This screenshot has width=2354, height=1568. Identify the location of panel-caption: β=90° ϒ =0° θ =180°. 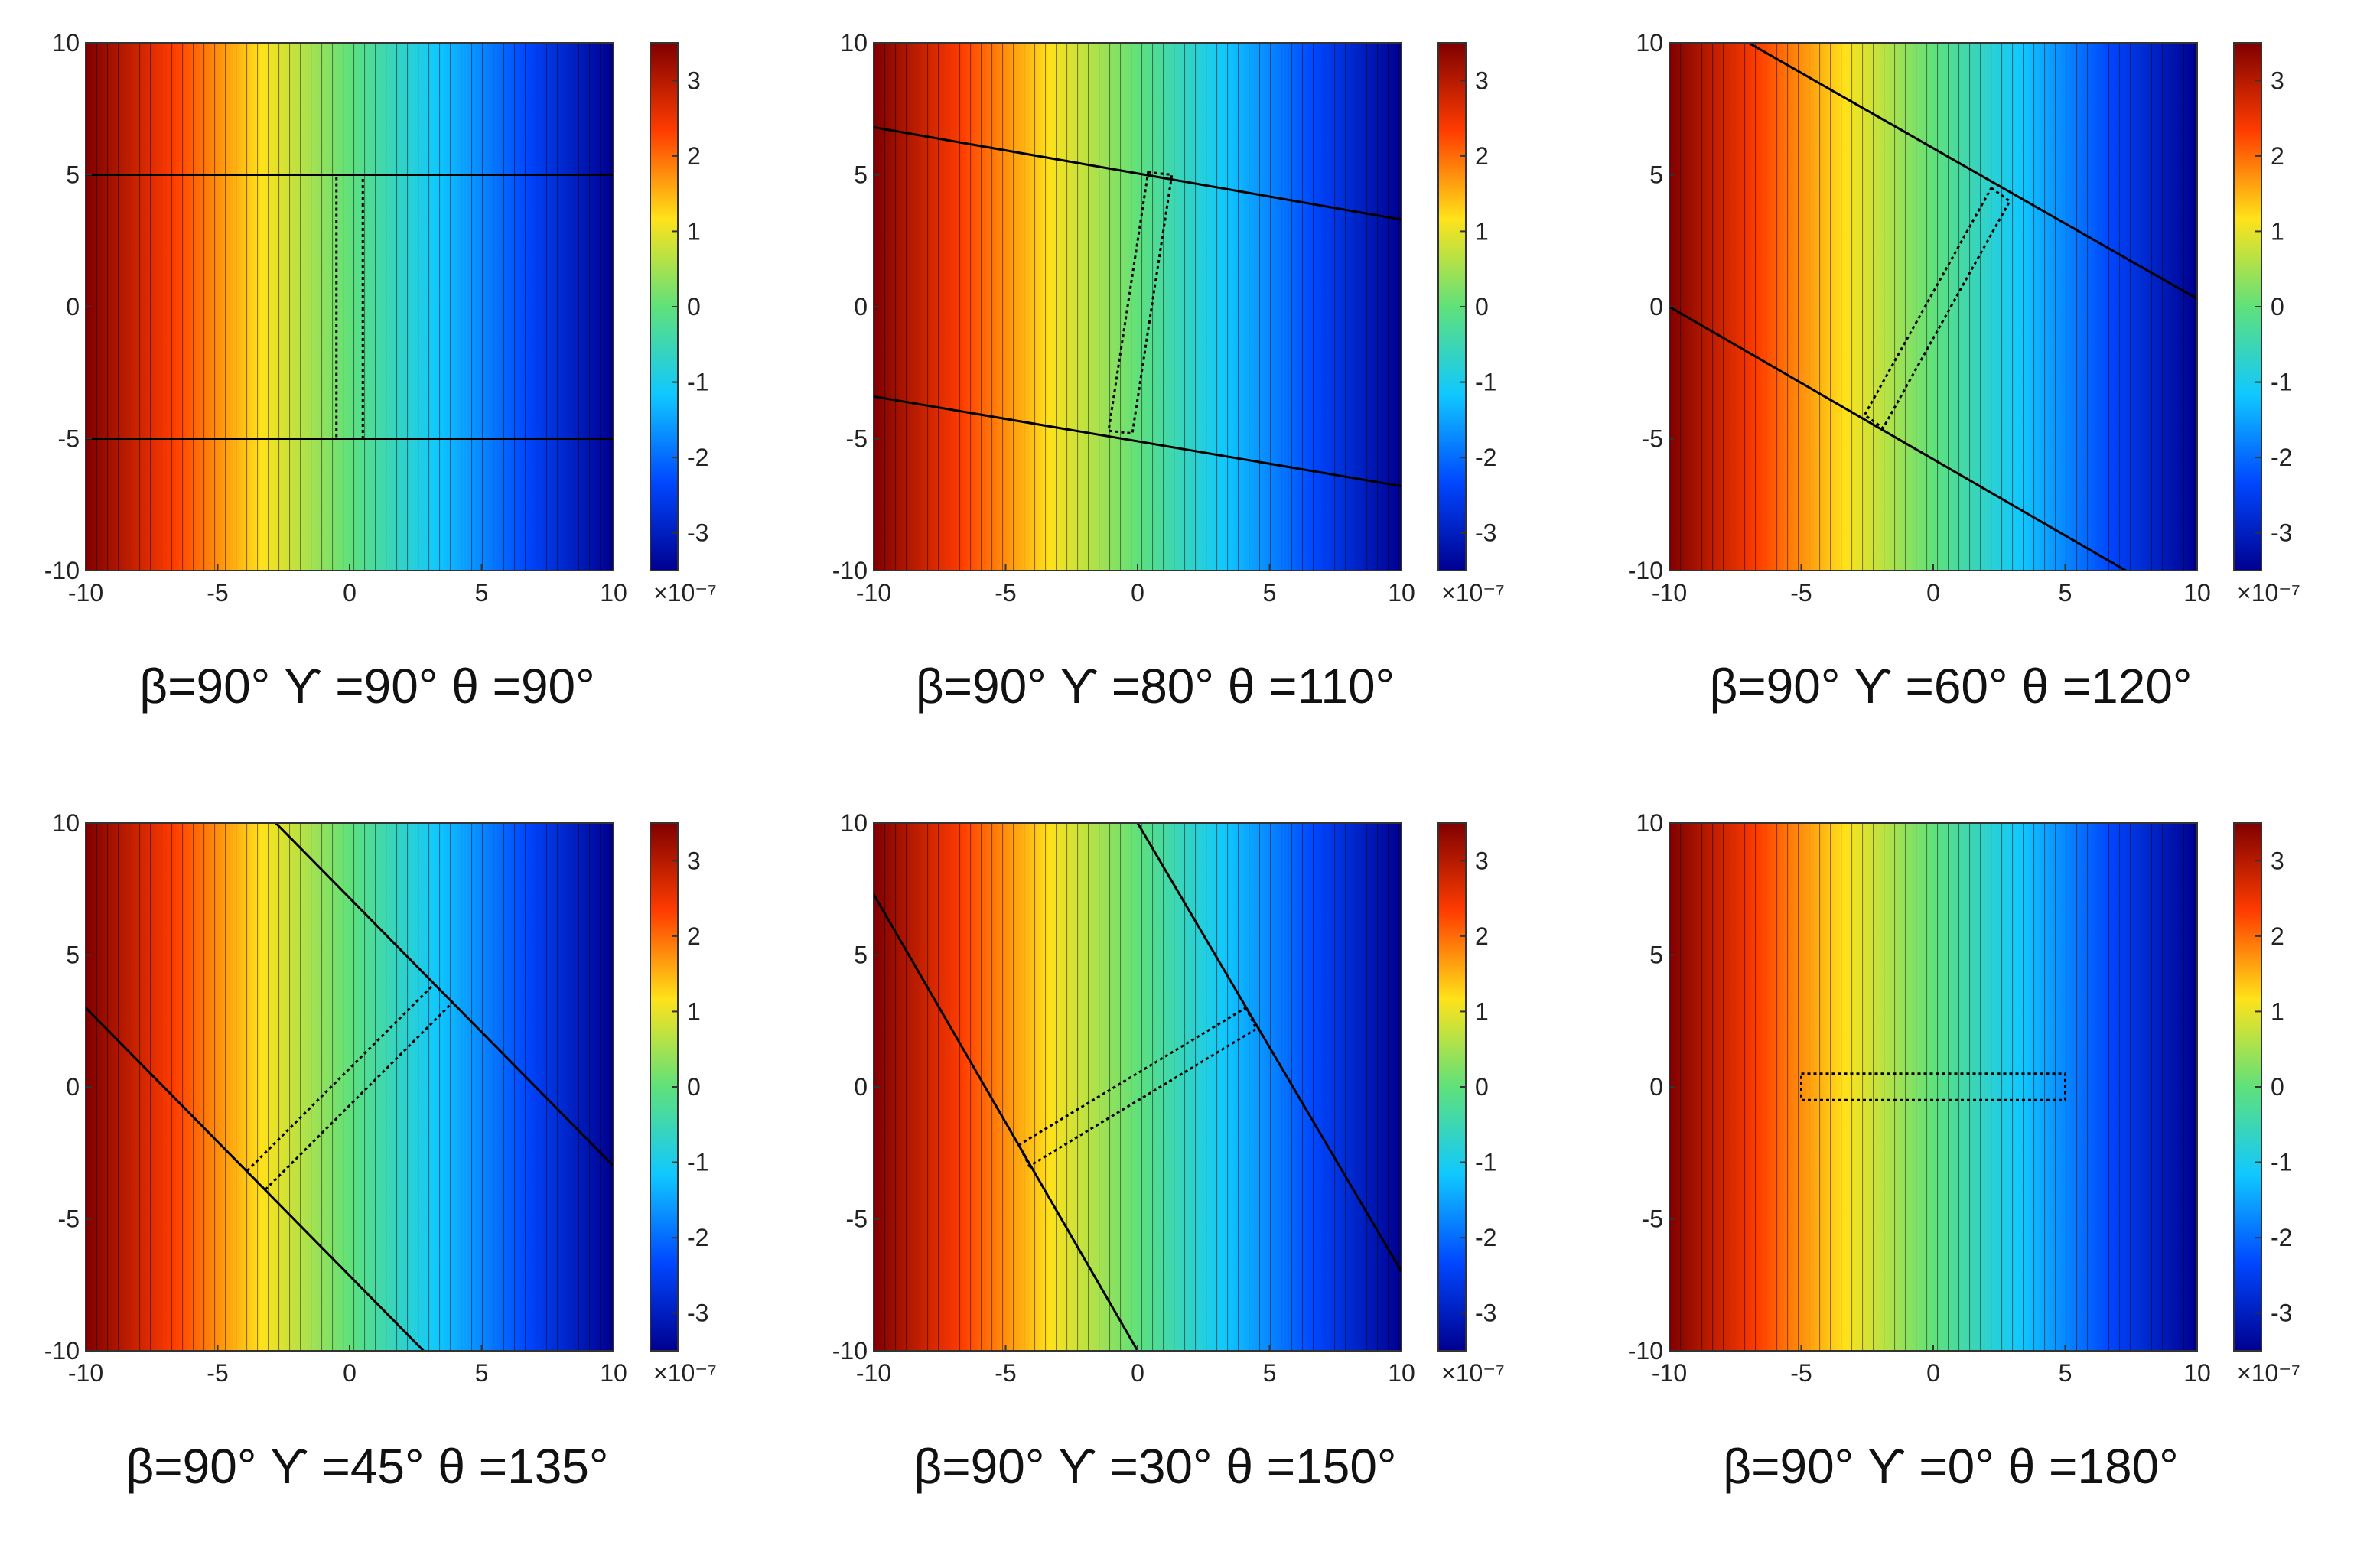
(1951, 1466).